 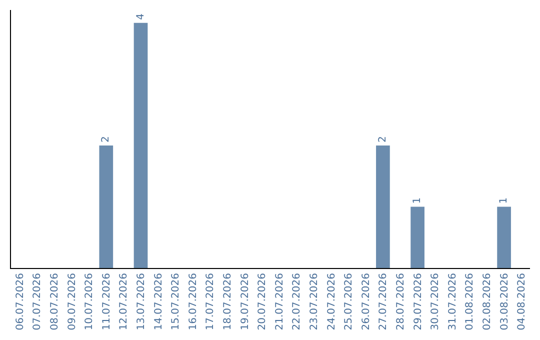 What do you see at coordinates (158, 301) in the screenshot?
I see `x-tick-label: 14.07.2026` at bounding box center [158, 301].